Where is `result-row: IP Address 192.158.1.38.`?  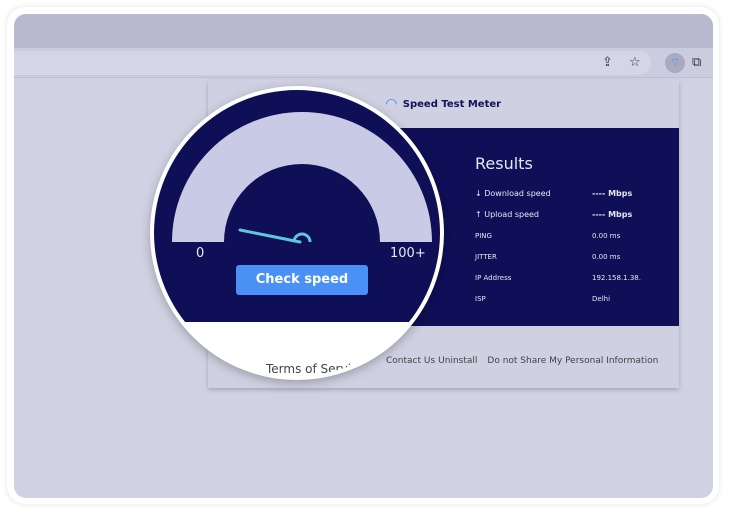
result-row: IP Address 192.158.1.38. is located at coordinates (558, 277).